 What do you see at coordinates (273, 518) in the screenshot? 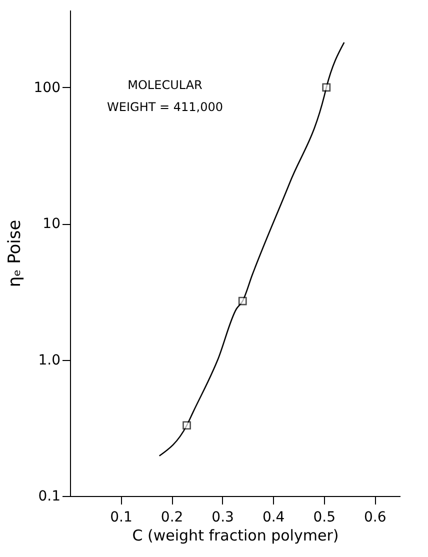
I see `x-tick-label: 0.4` at bounding box center [273, 518].